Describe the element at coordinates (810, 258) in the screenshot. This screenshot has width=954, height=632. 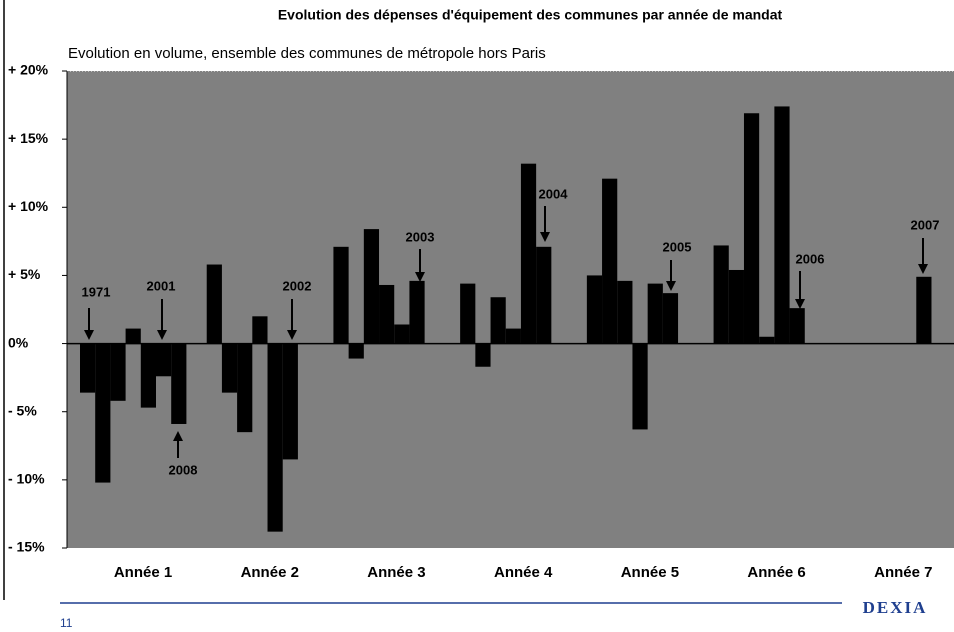
I see `annotation: 2006` at that location.